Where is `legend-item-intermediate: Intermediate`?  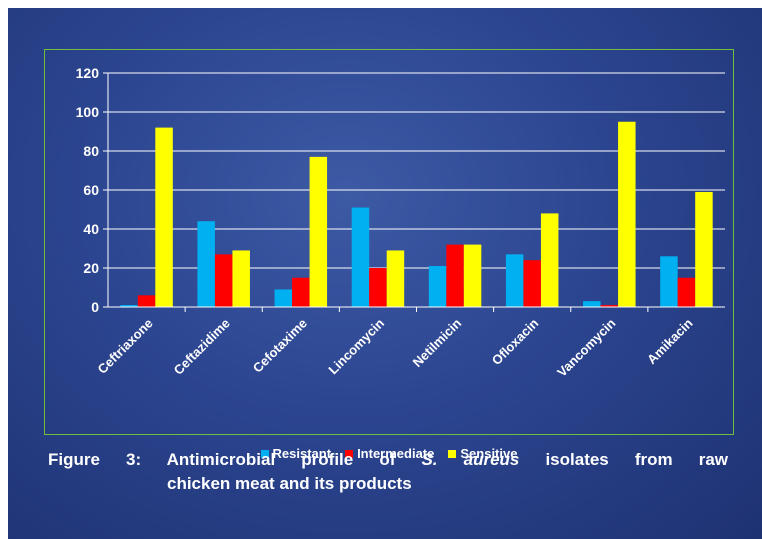 legend-item-intermediate: Intermediate is located at coordinates (389, 453).